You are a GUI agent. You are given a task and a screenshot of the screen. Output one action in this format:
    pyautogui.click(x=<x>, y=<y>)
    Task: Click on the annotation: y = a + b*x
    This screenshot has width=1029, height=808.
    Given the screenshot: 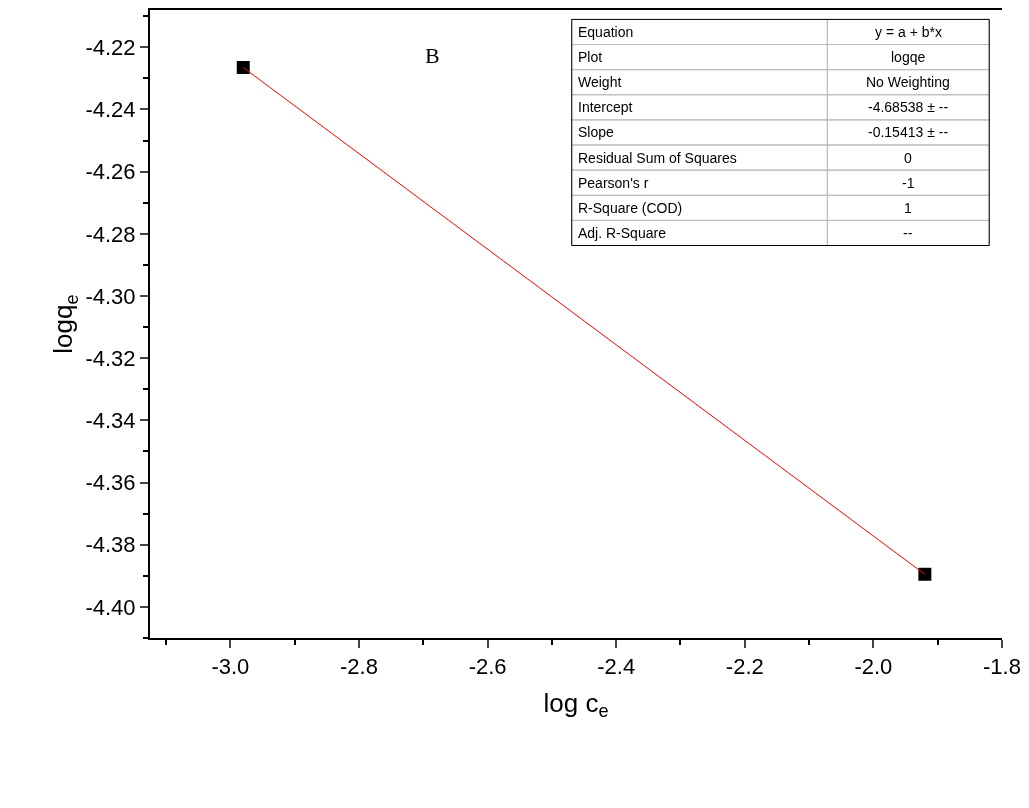 What is the action you would take?
    pyautogui.click(x=908, y=32)
    